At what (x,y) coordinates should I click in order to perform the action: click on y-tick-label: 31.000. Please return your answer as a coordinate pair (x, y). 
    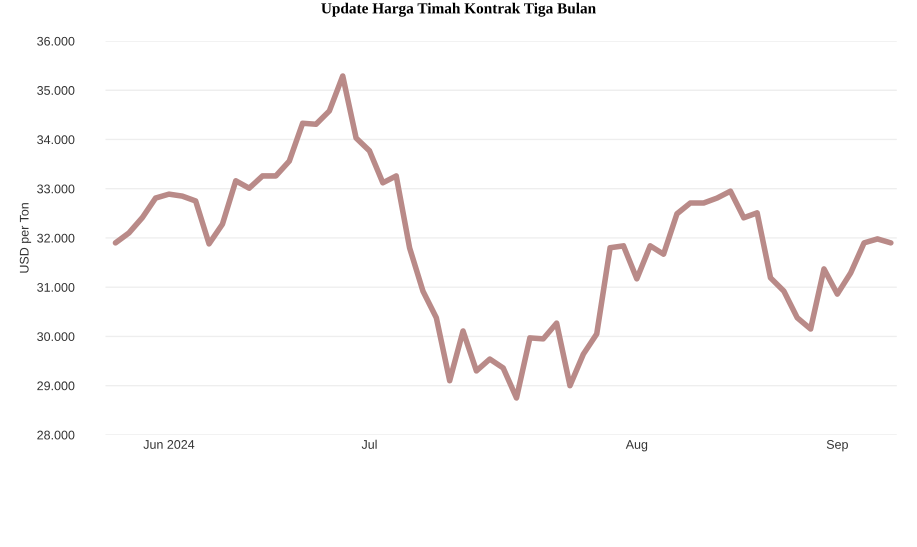
    Looking at the image, I should click on (55, 287).